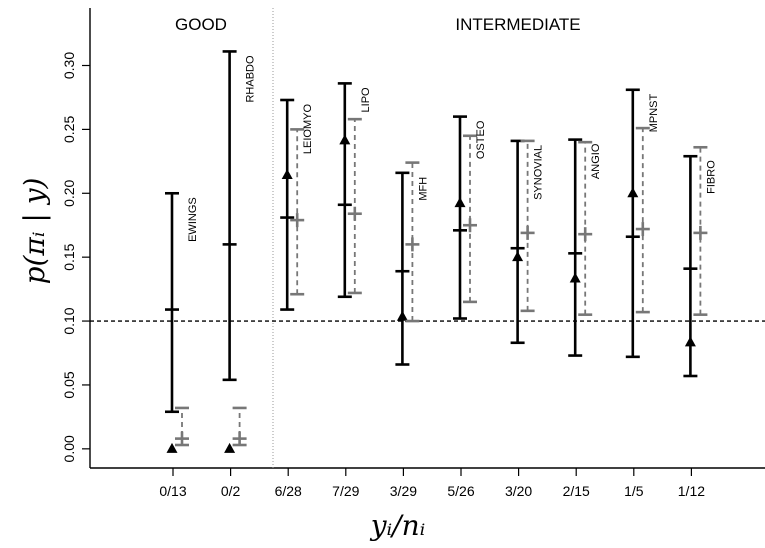  I want to click on x-tick-label: 1/5, so click(634, 491).